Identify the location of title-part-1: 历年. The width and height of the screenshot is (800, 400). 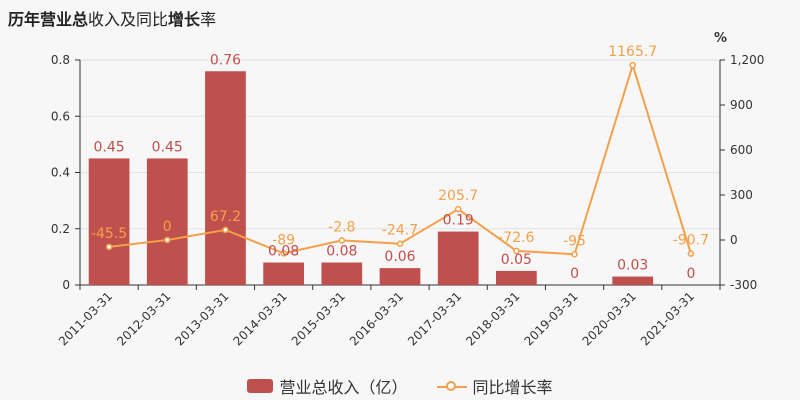
(24, 19).